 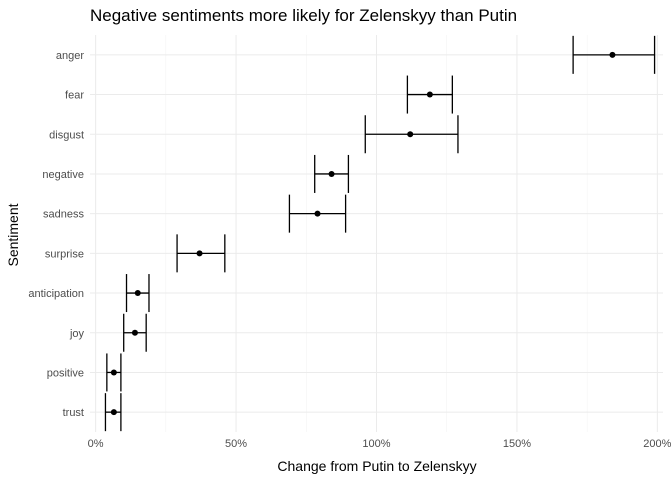 I want to click on errorbar-sadness, so click(x=317, y=213).